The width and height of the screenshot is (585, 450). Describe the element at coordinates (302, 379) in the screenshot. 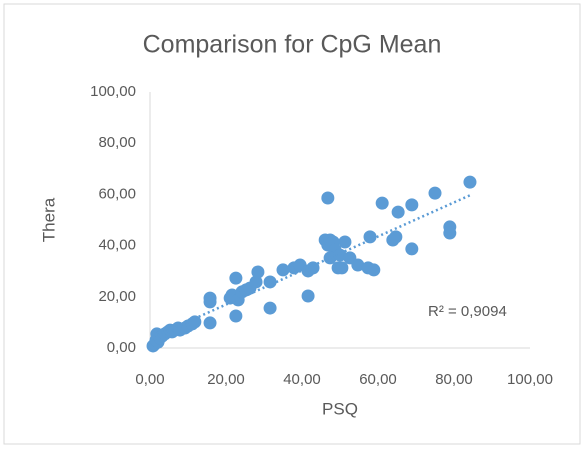

I see `x-tick-label: 40,00` at that location.